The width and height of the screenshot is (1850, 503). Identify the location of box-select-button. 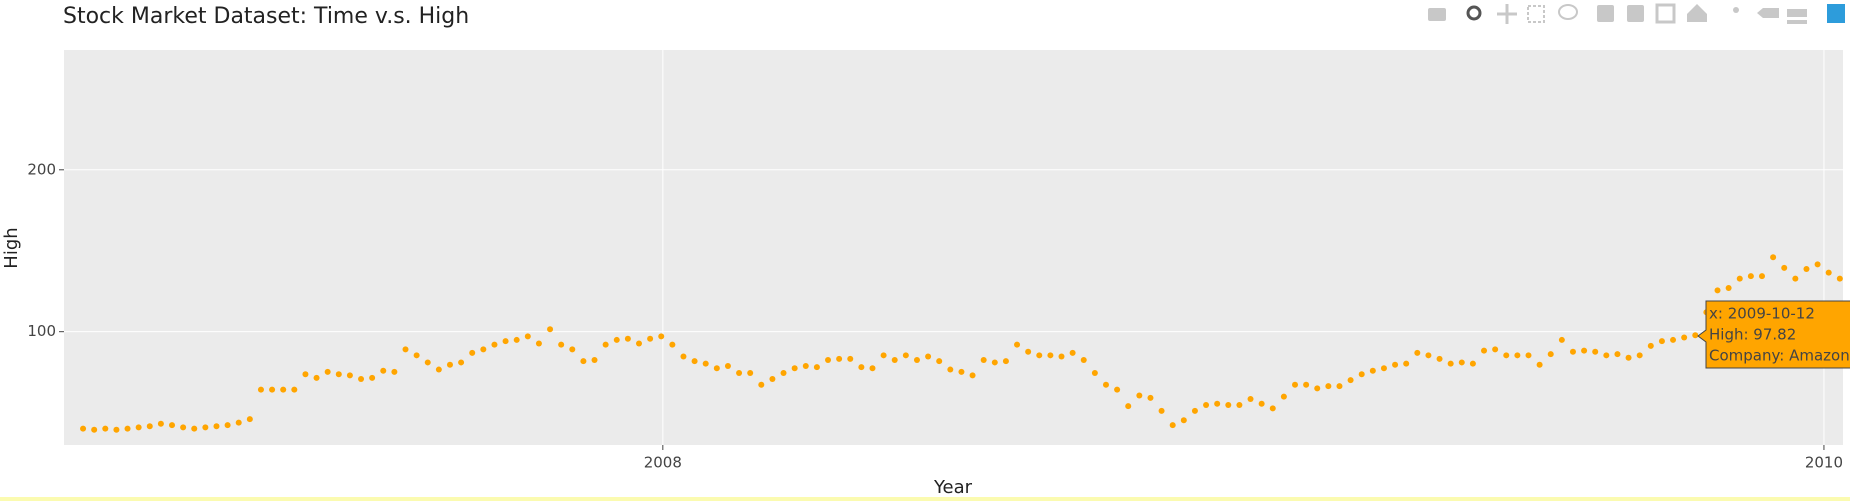
(1536, 14).